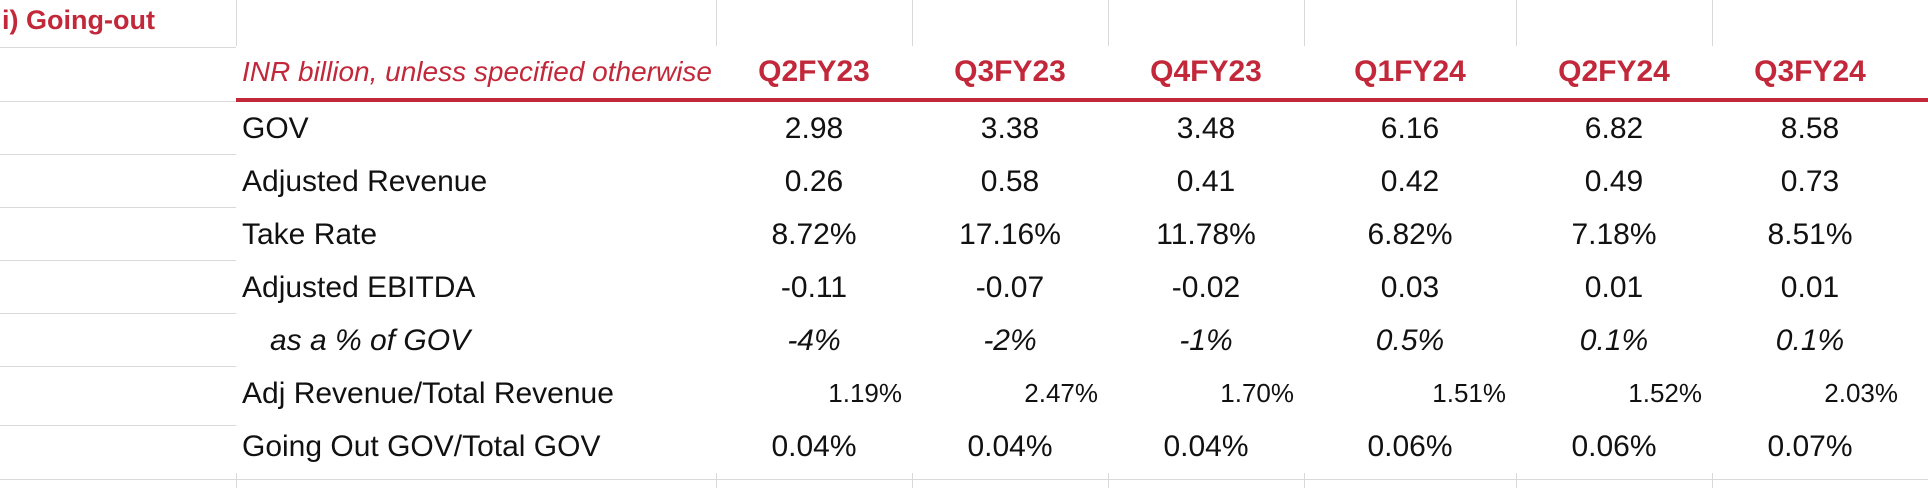 This screenshot has height=488, width=1928. Describe the element at coordinates (814, 234) in the screenshot. I see `table-cell: 8.72%` at that location.